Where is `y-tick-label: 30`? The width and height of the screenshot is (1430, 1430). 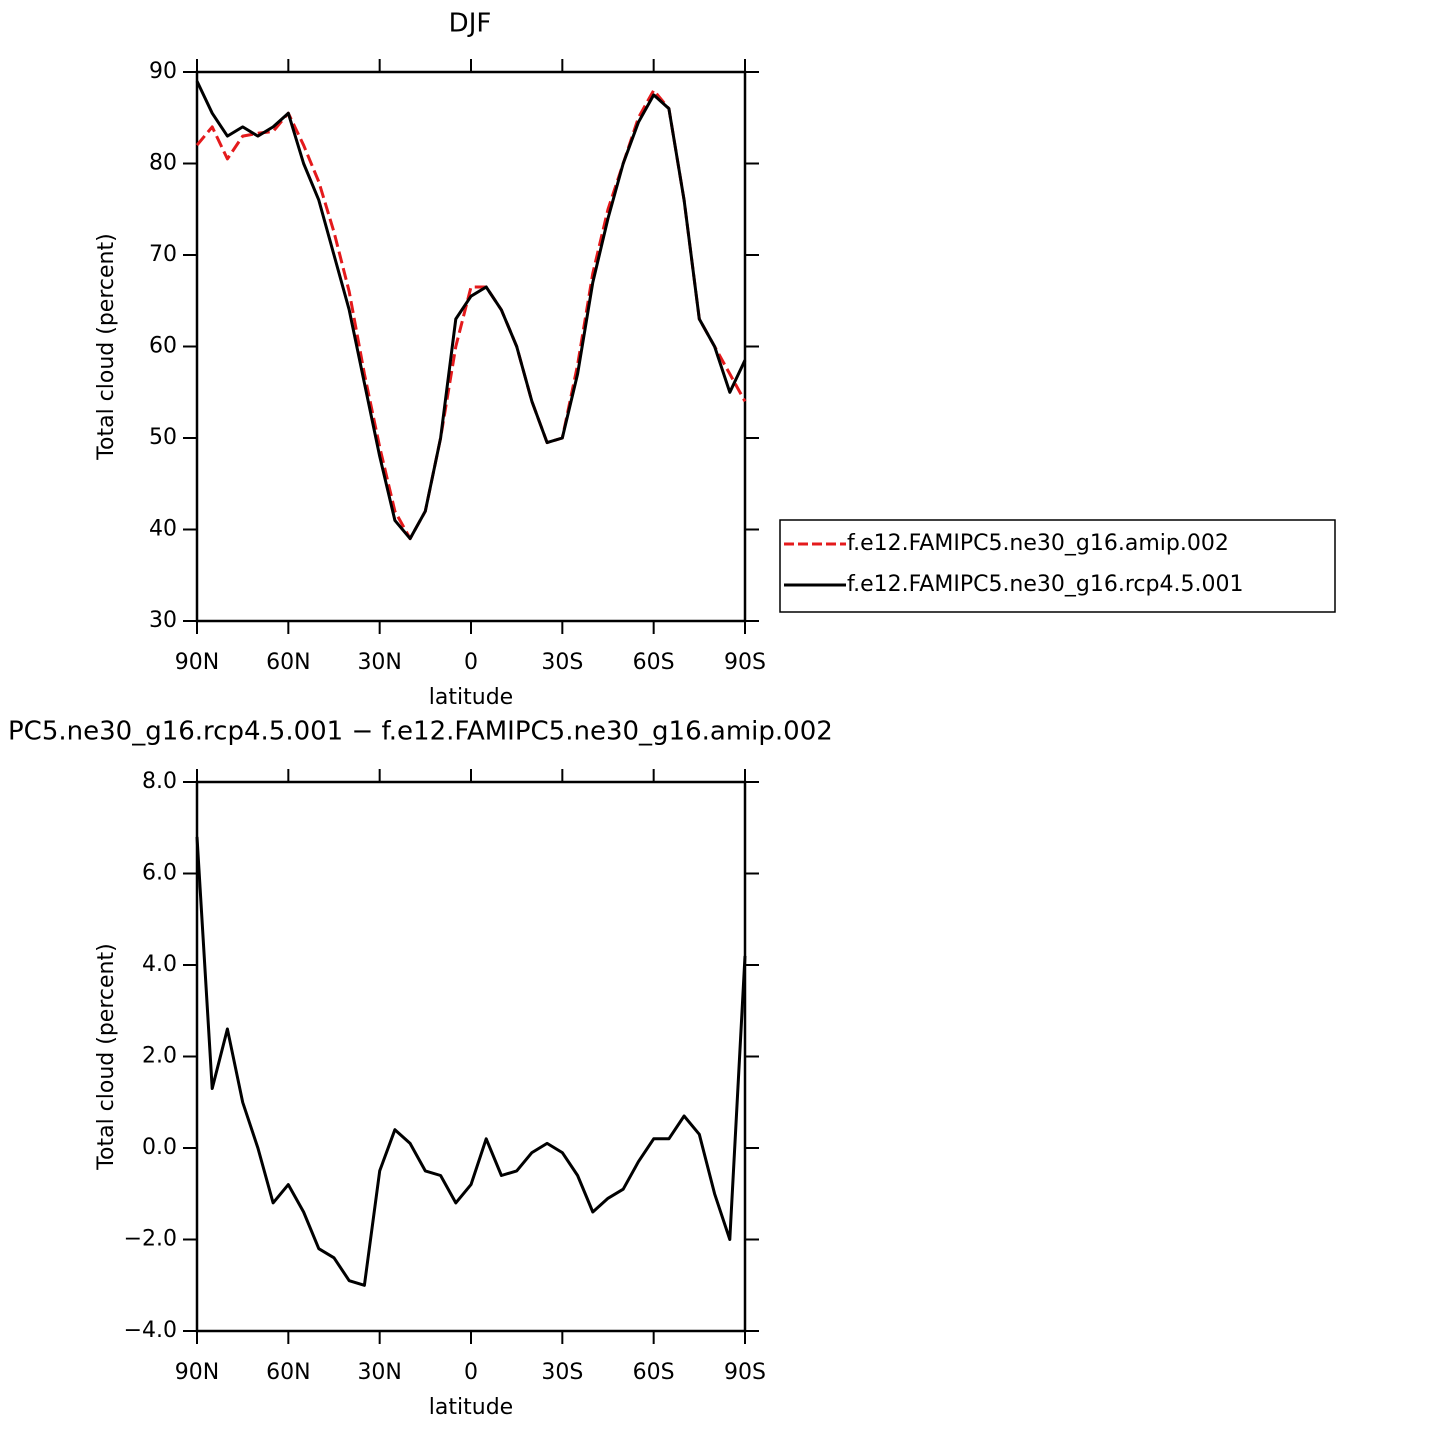 y-tick-label: 30 is located at coordinates (163, 620).